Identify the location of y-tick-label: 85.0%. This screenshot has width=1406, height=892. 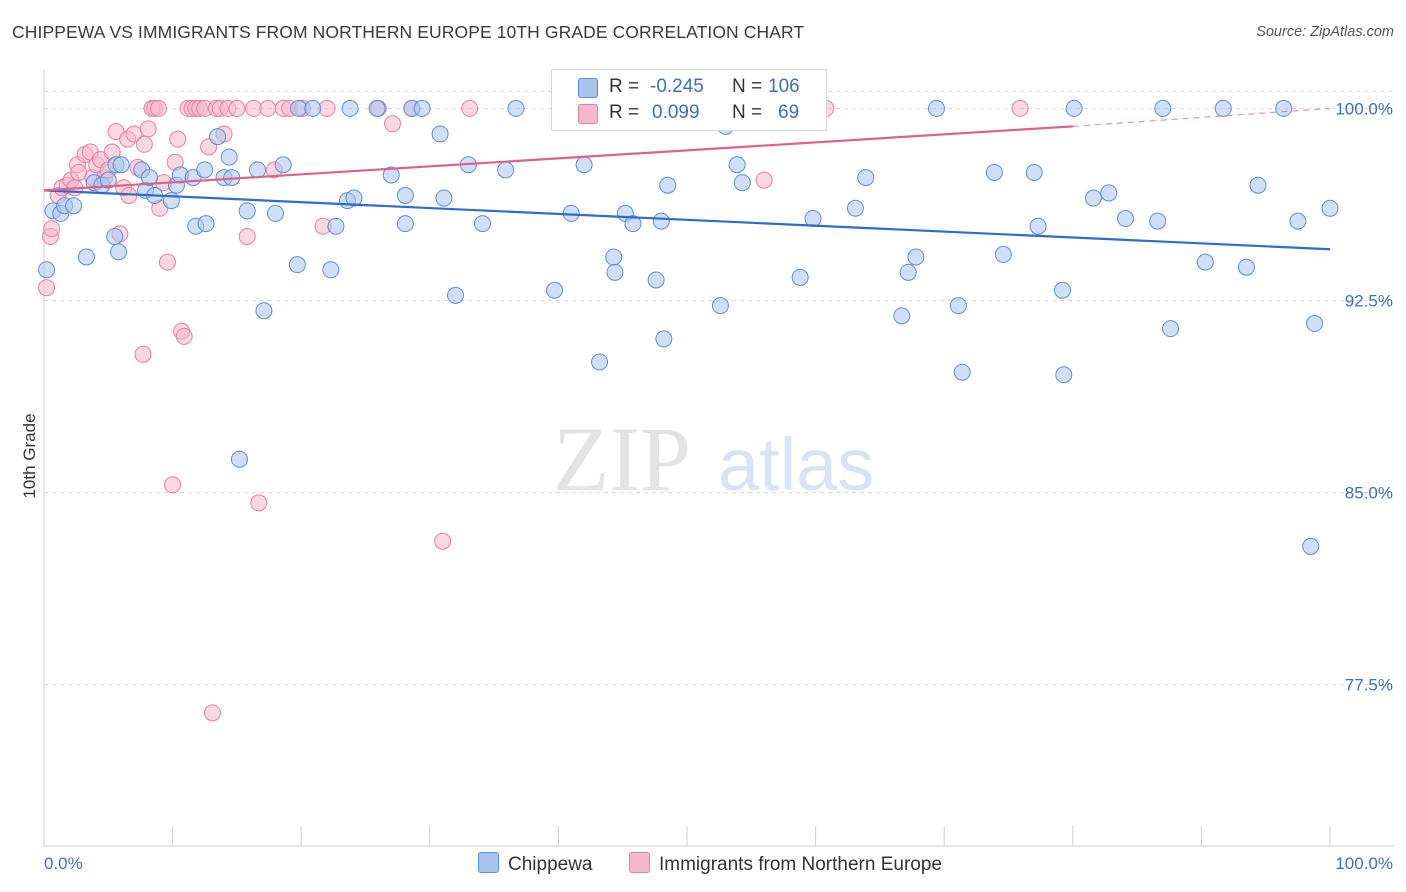
(1369, 493).